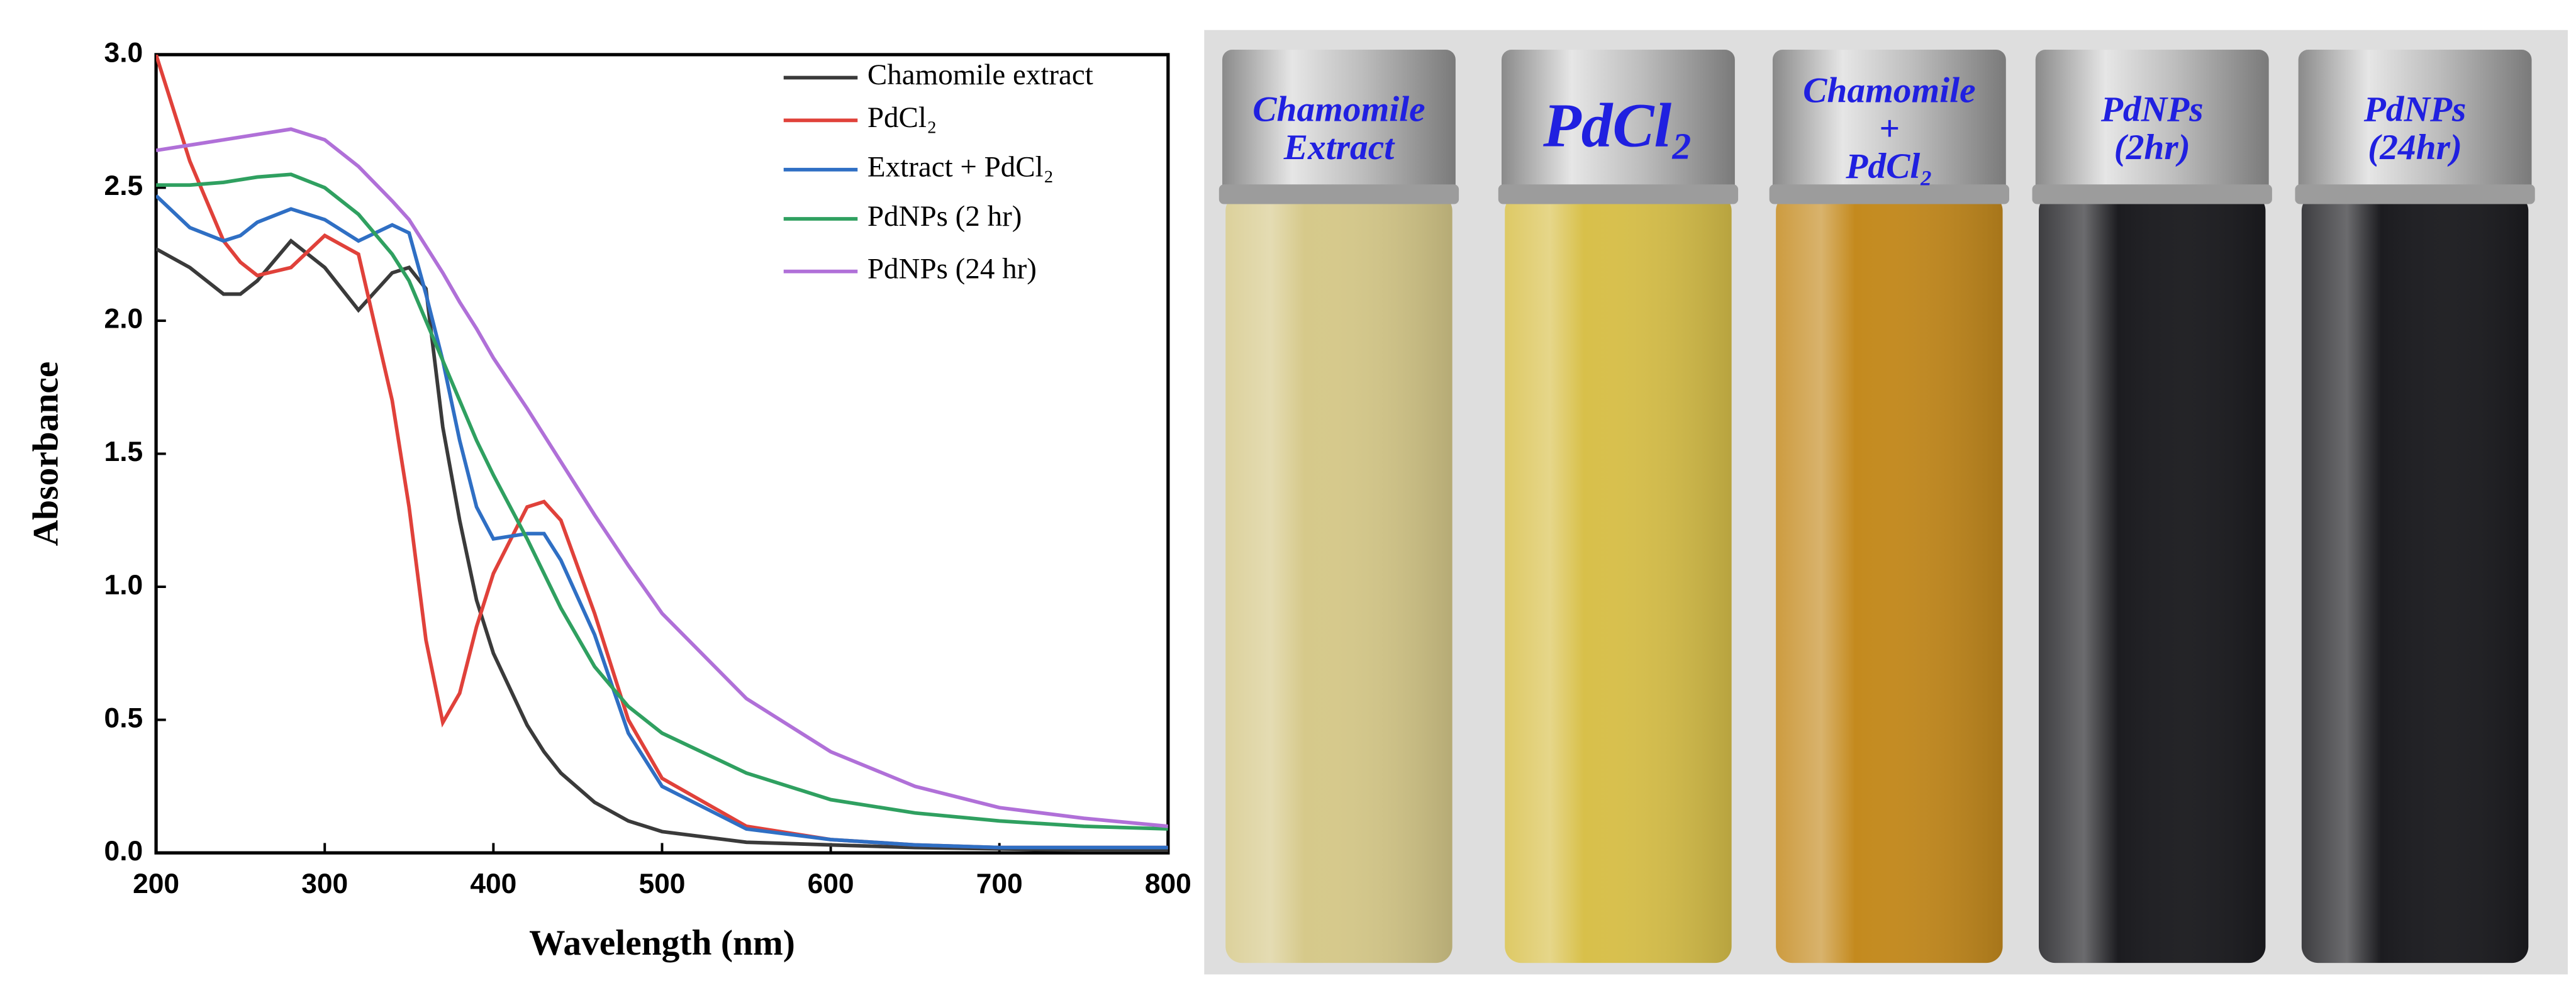 The image size is (2576, 988). Describe the element at coordinates (2152, 147) in the screenshot. I see `vial-label: (2hr)` at that location.